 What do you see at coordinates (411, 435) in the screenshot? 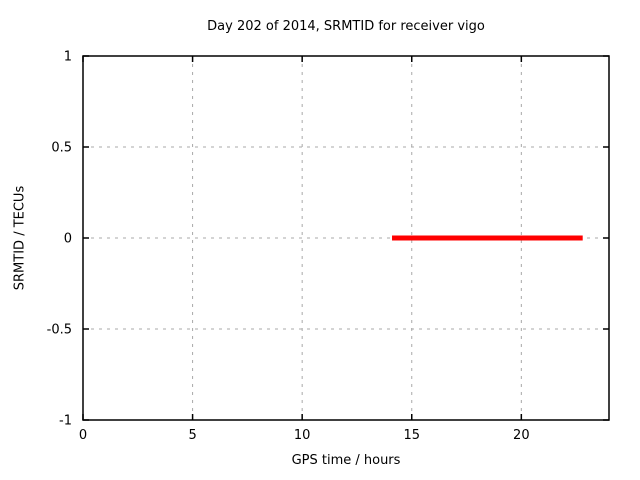
I see `x-tick-label: 15` at bounding box center [411, 435].